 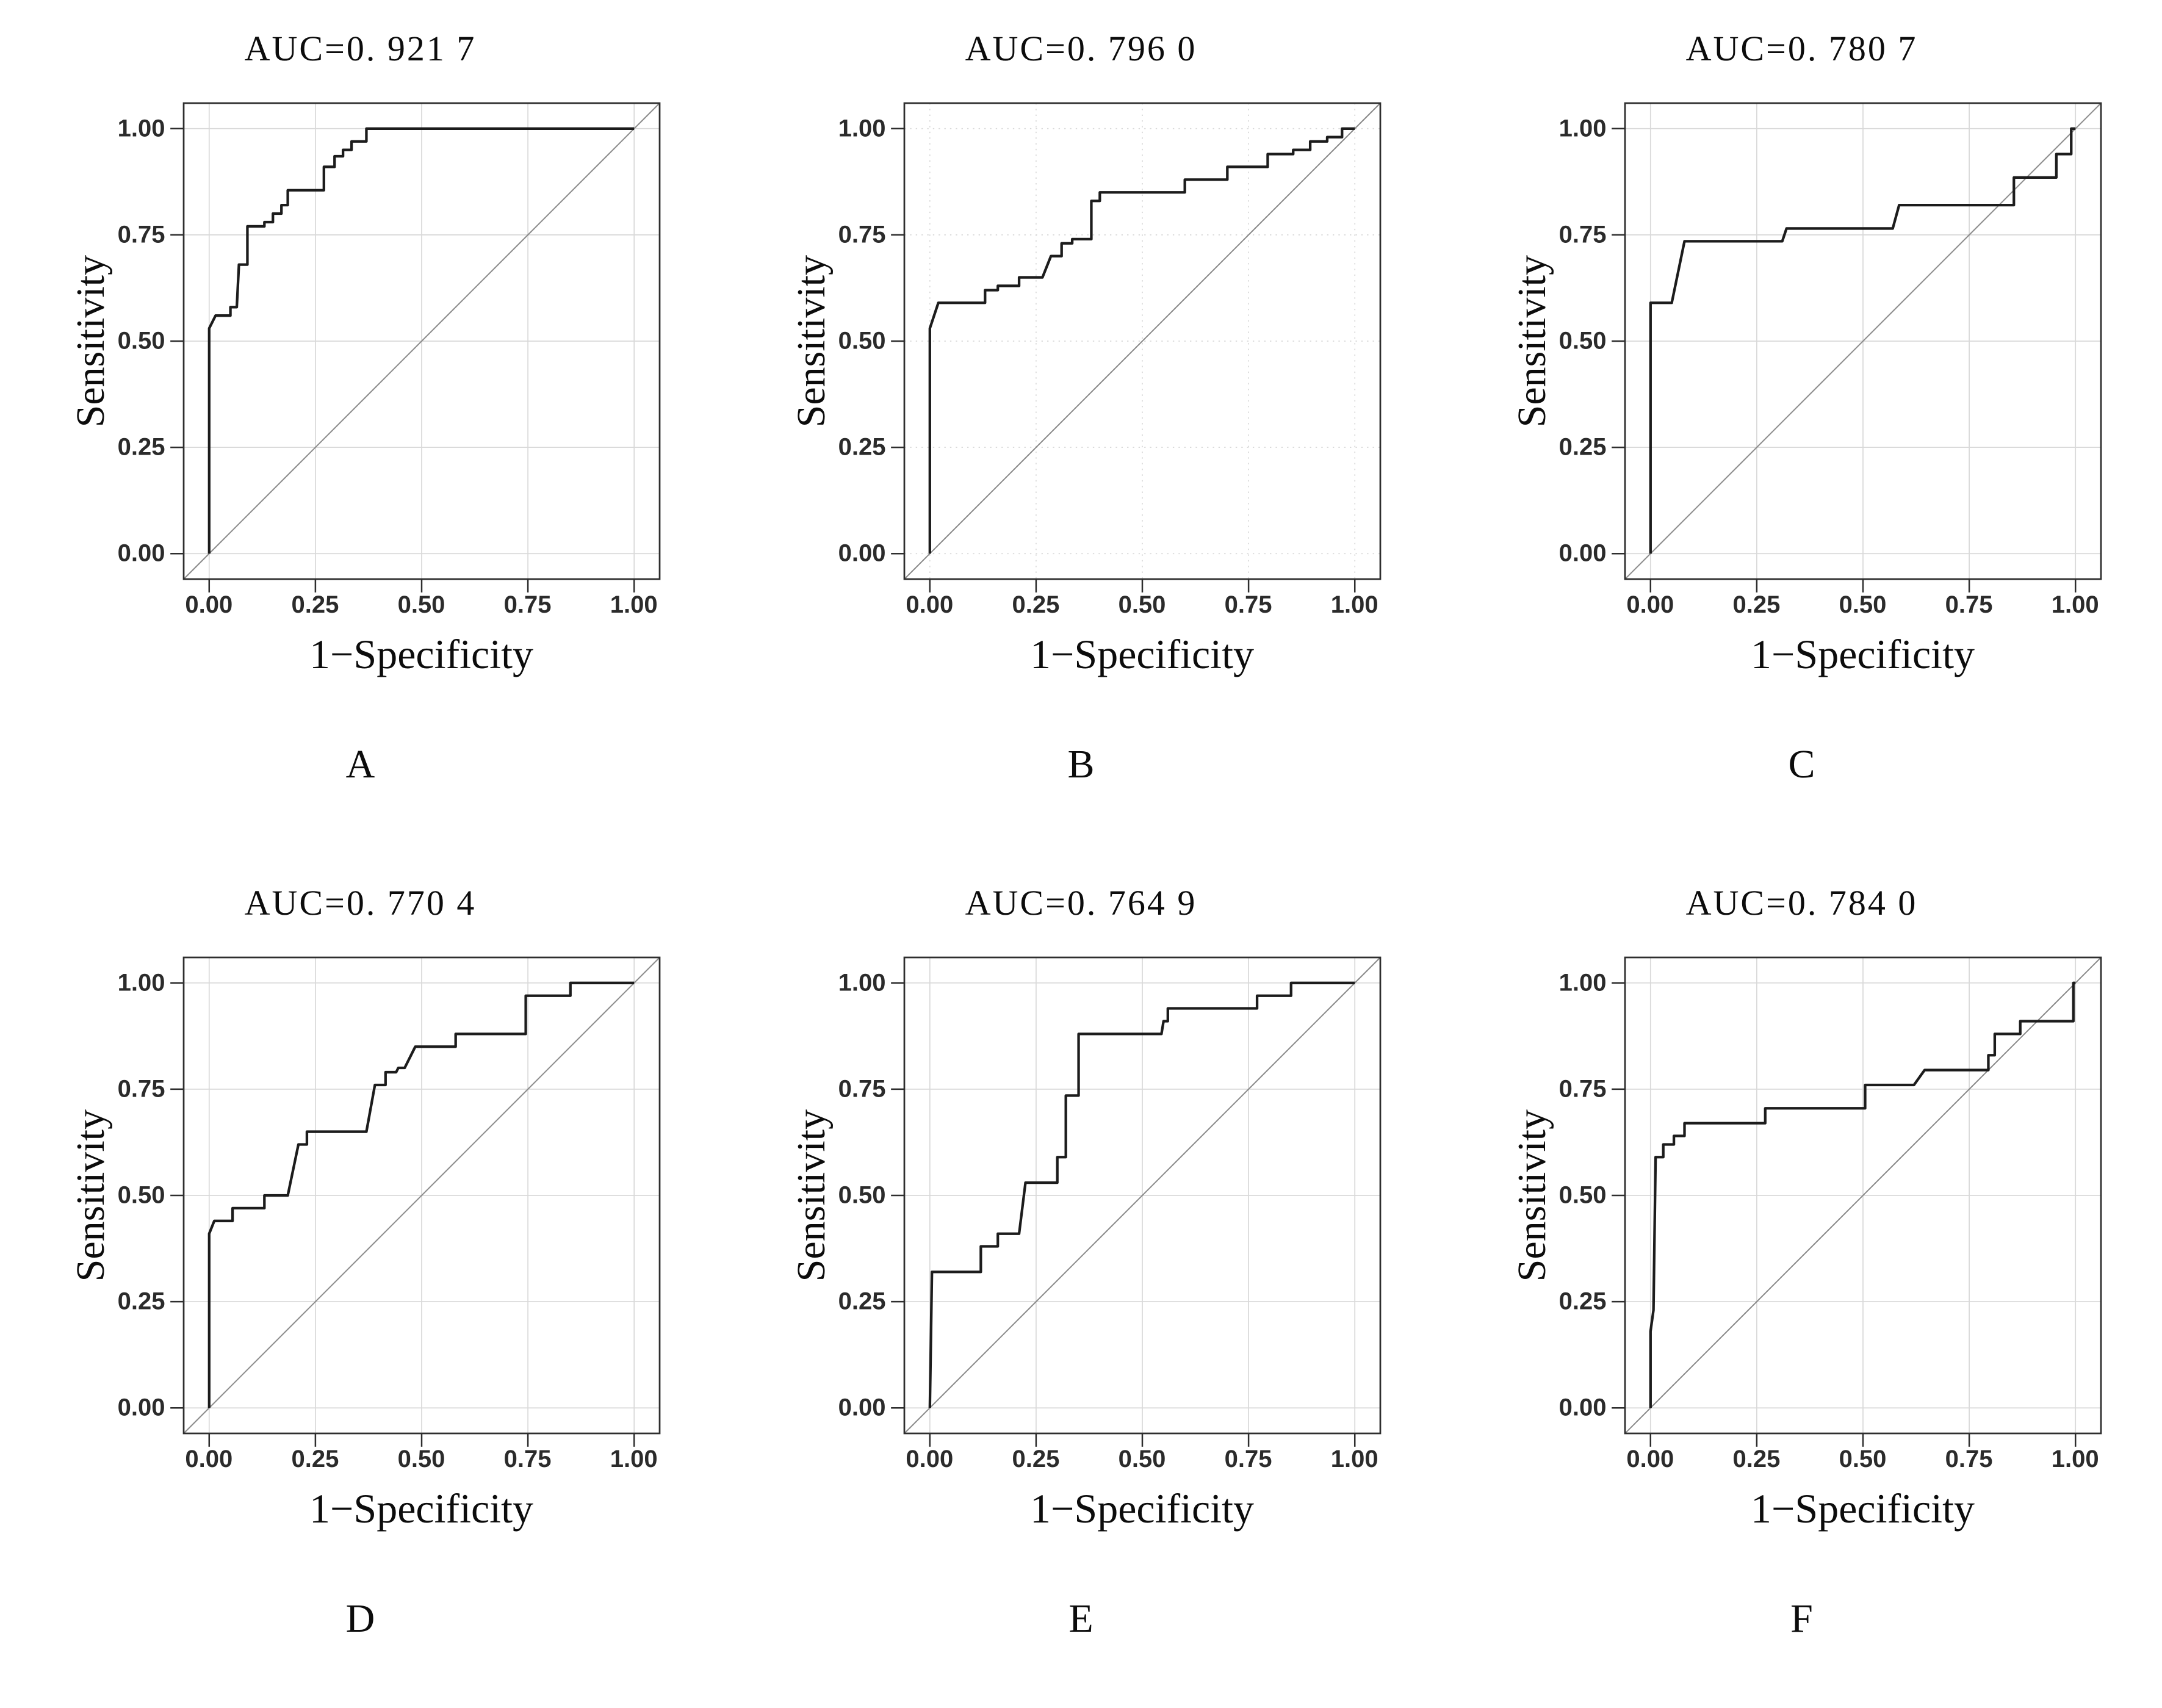 What do you see at coordinates (360, 764) in the screenshot?
I see `panel-letter: A` at bounding box center [360, 764].